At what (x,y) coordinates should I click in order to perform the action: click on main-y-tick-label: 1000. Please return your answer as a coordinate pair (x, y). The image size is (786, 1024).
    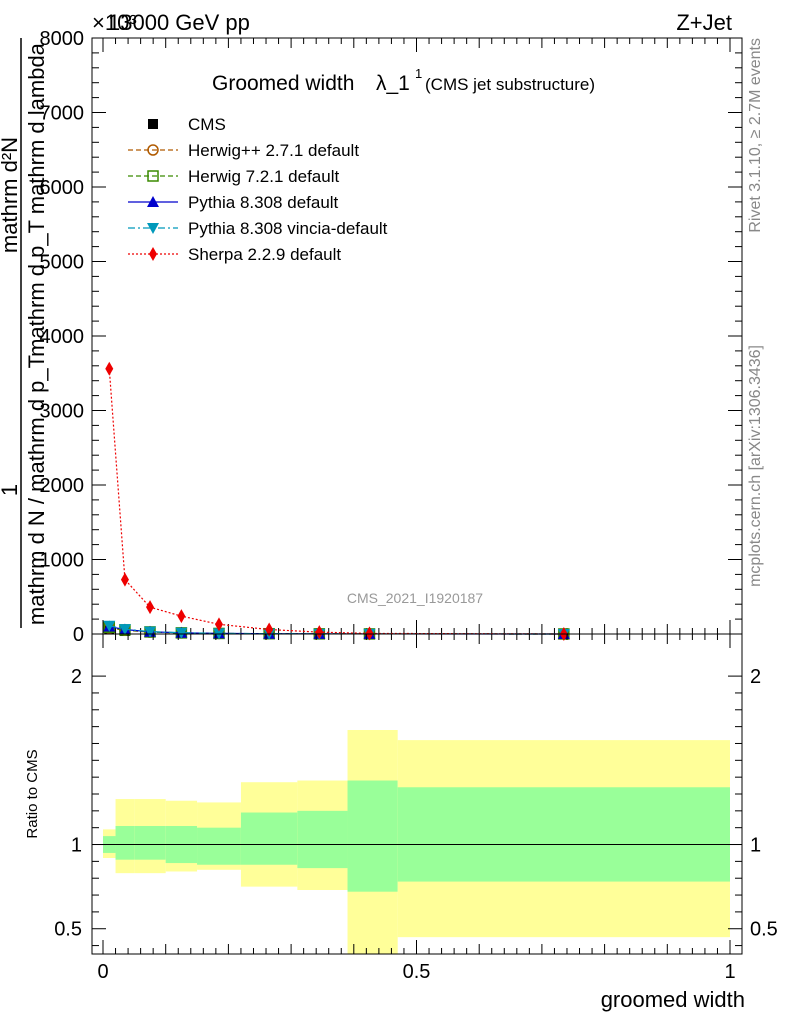
    Looking at the image, I should click on (62, 561).